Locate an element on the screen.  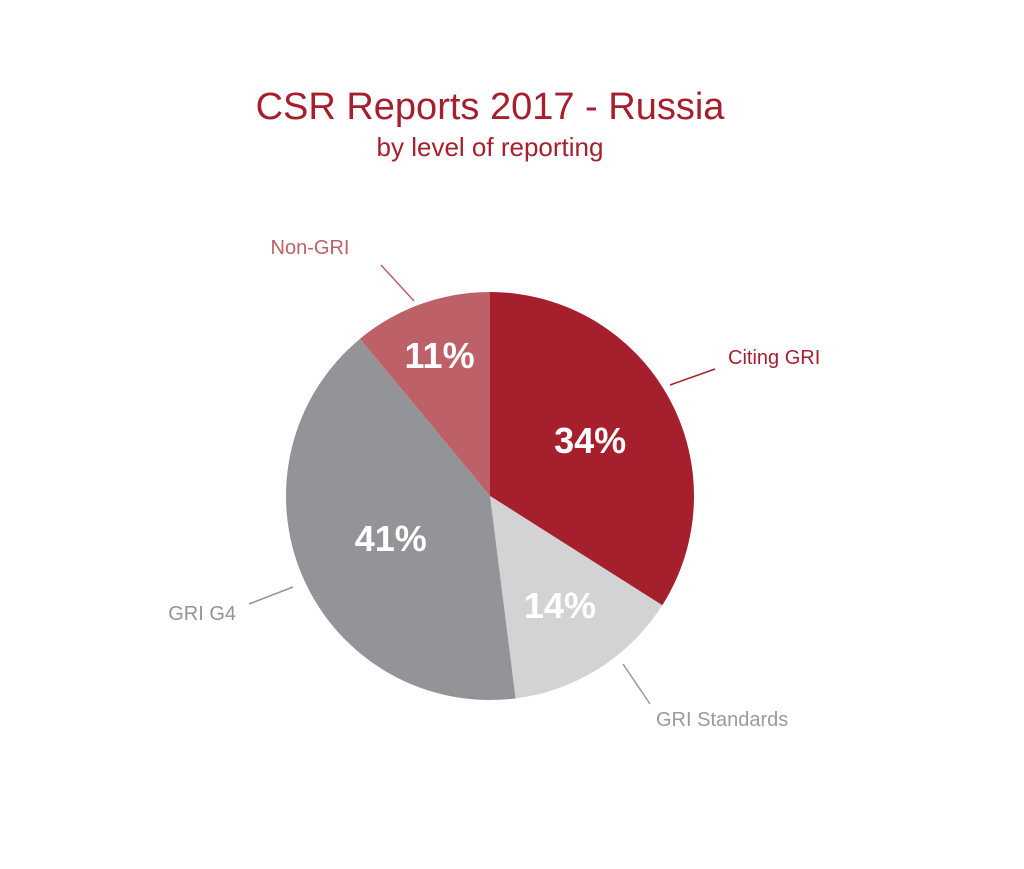
pie-slice-gri-g4 is located at coordinates (401, 519).